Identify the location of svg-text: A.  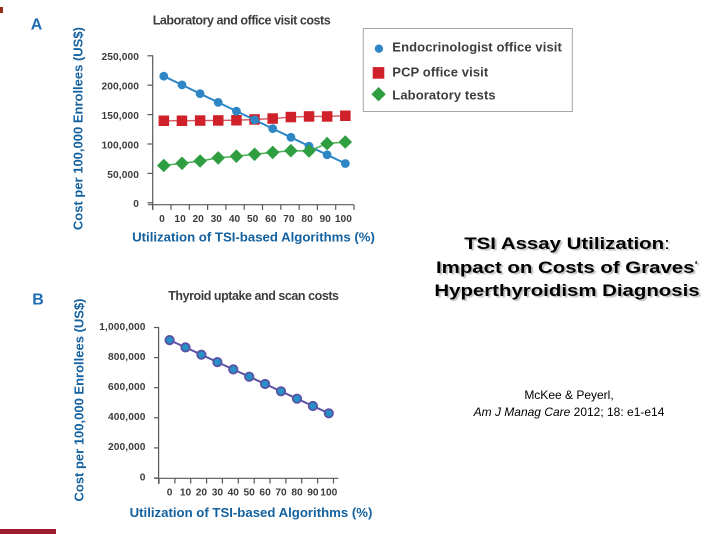
(37, 25).